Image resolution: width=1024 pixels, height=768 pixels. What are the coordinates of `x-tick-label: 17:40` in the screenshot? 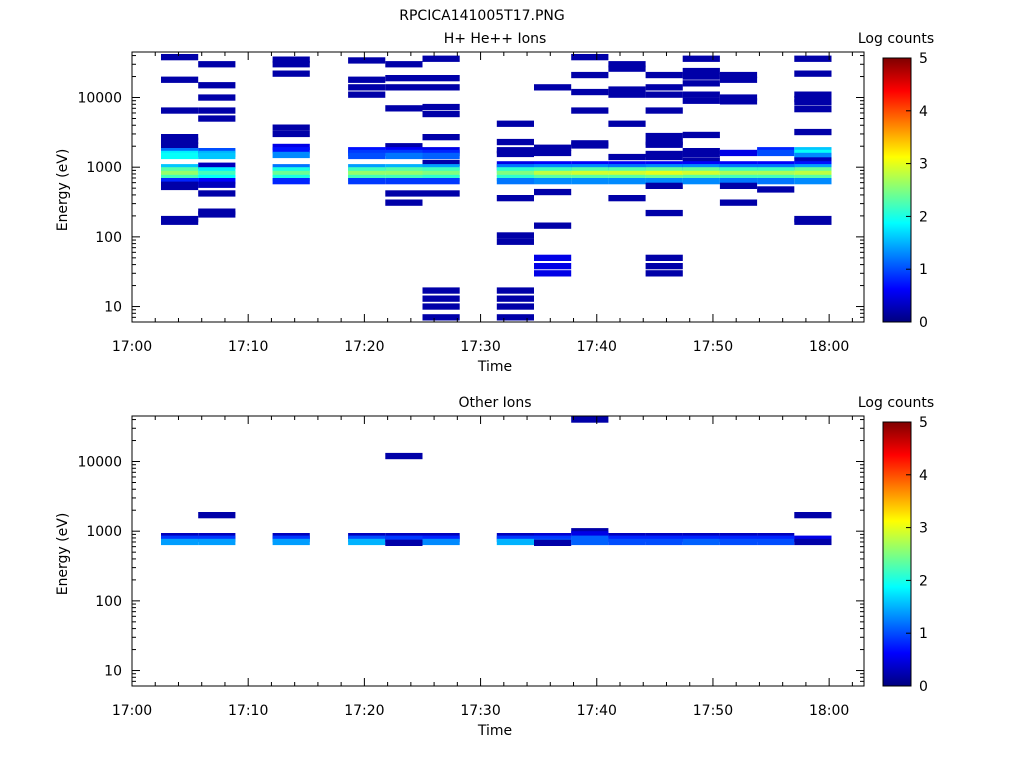 It's located at (597, 711).